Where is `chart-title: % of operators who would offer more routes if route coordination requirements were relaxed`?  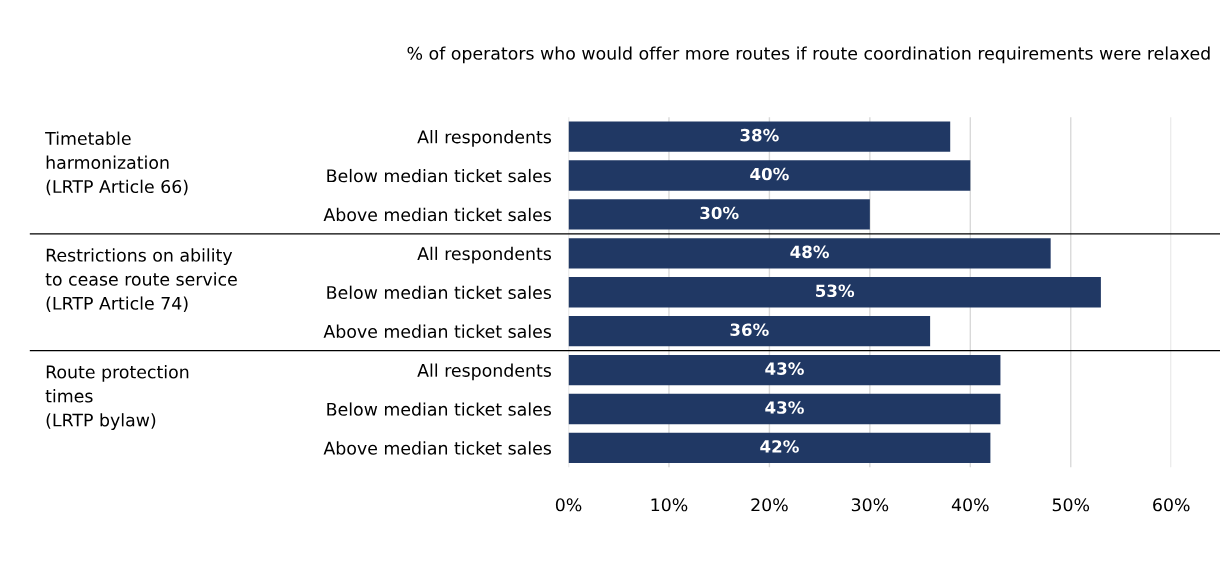 chart-title: % of operators who would offer more routes if route coordination requirements were relaxed is located at coordinates (808, 55).